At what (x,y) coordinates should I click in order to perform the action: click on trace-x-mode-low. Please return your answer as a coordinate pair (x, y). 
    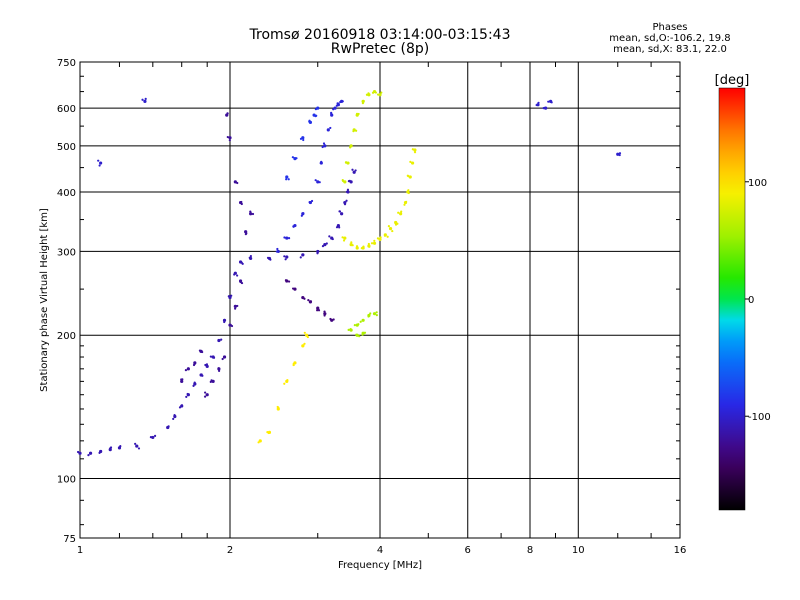
    Looking at the image, I should click on (362, 324).